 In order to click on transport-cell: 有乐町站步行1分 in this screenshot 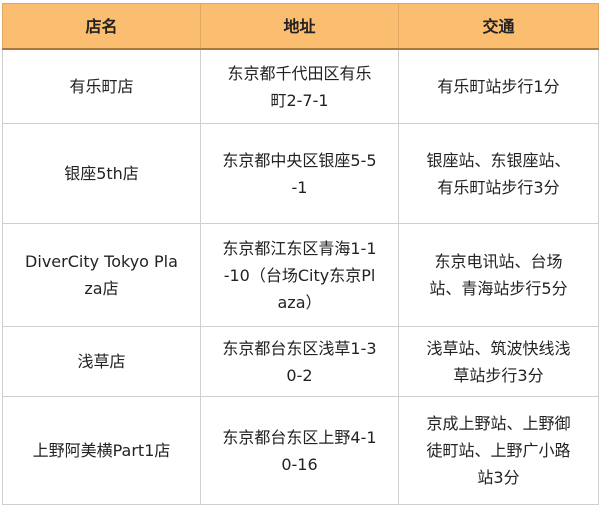, I will do `click(498, 86)`.